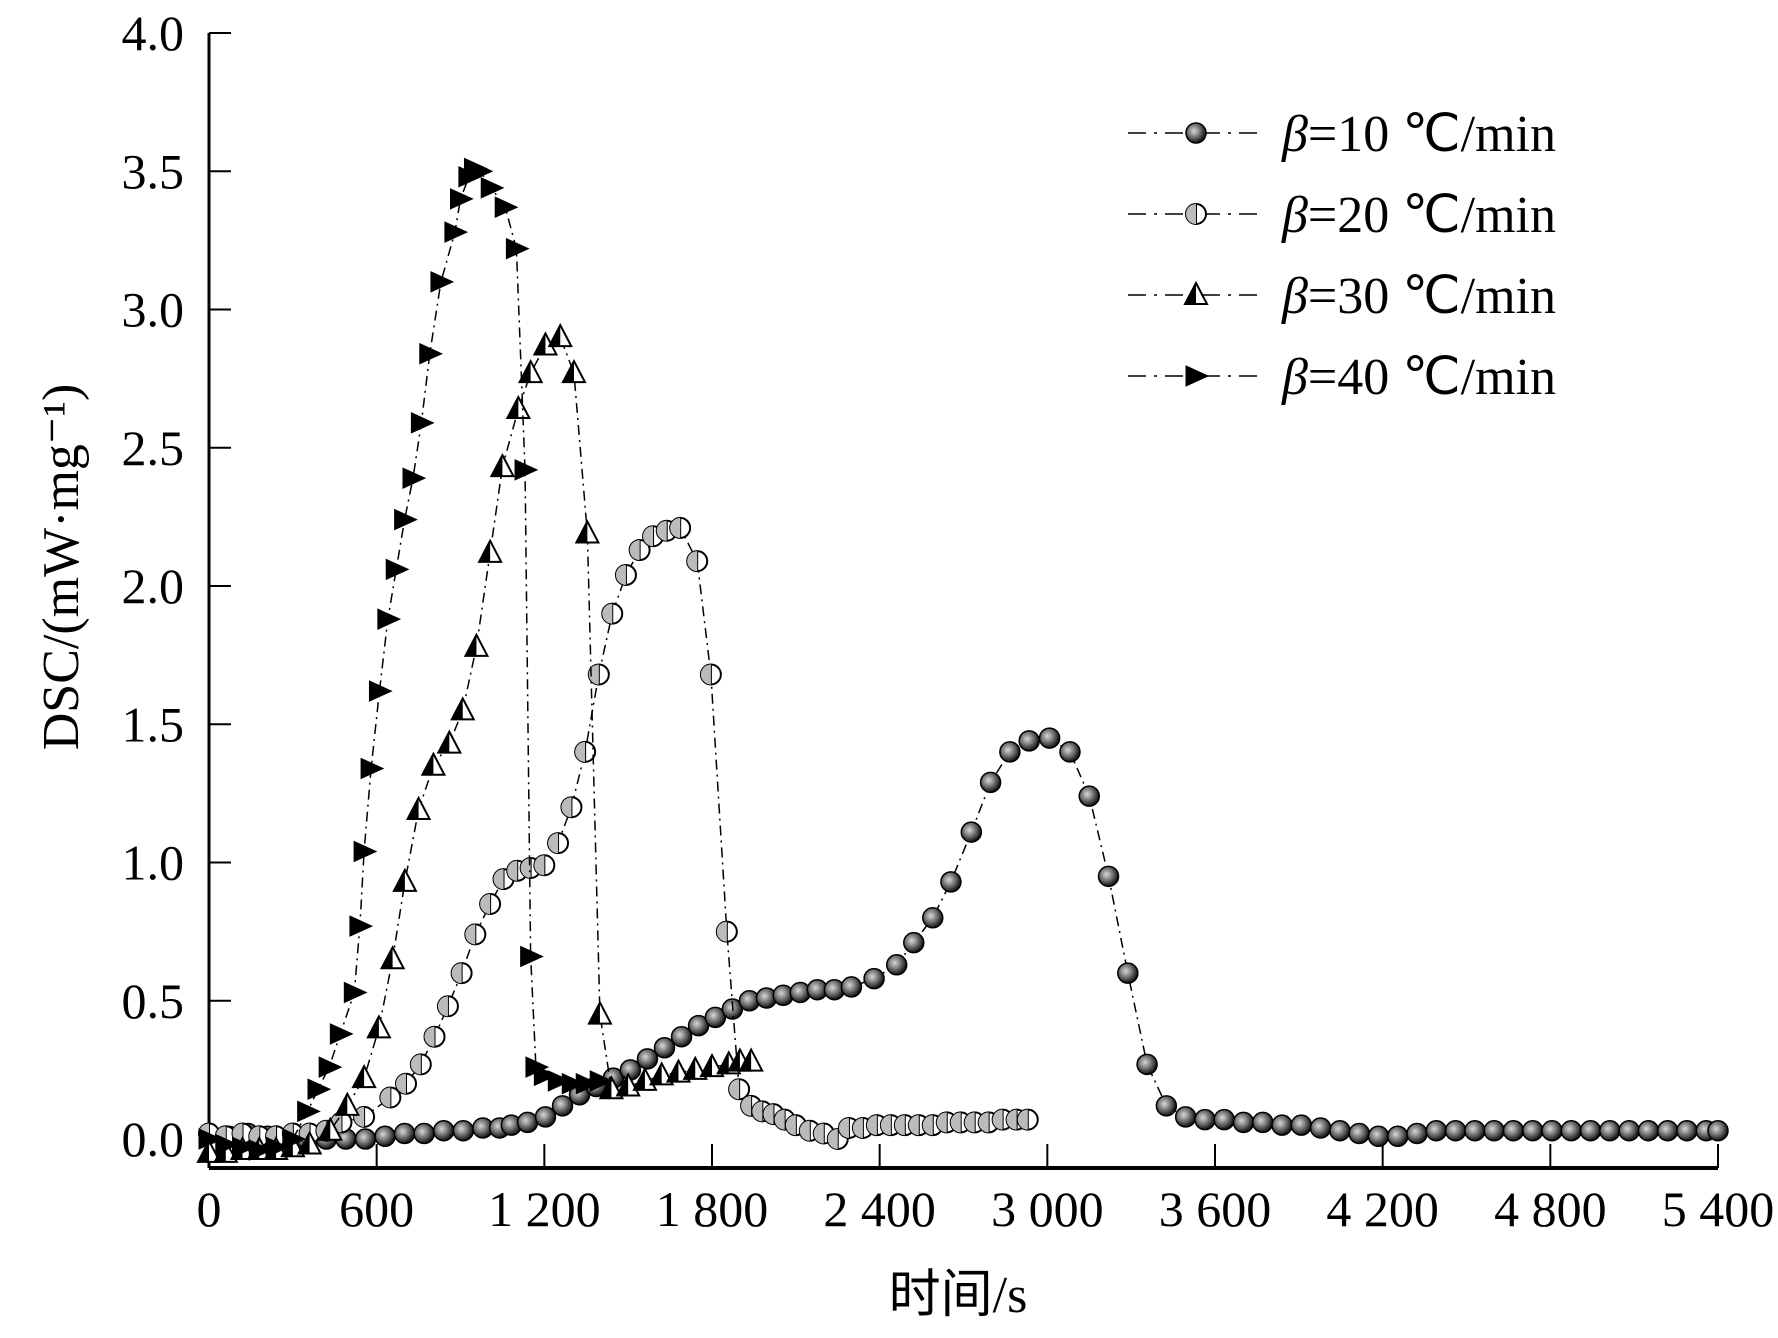 The height and width of the screenshot is (1338, 1778). What do you see at coordinates (1432, 215) in the screenshot?
I see `legend-rate: =20 ℃/min` at bounding box center [1432, 215].